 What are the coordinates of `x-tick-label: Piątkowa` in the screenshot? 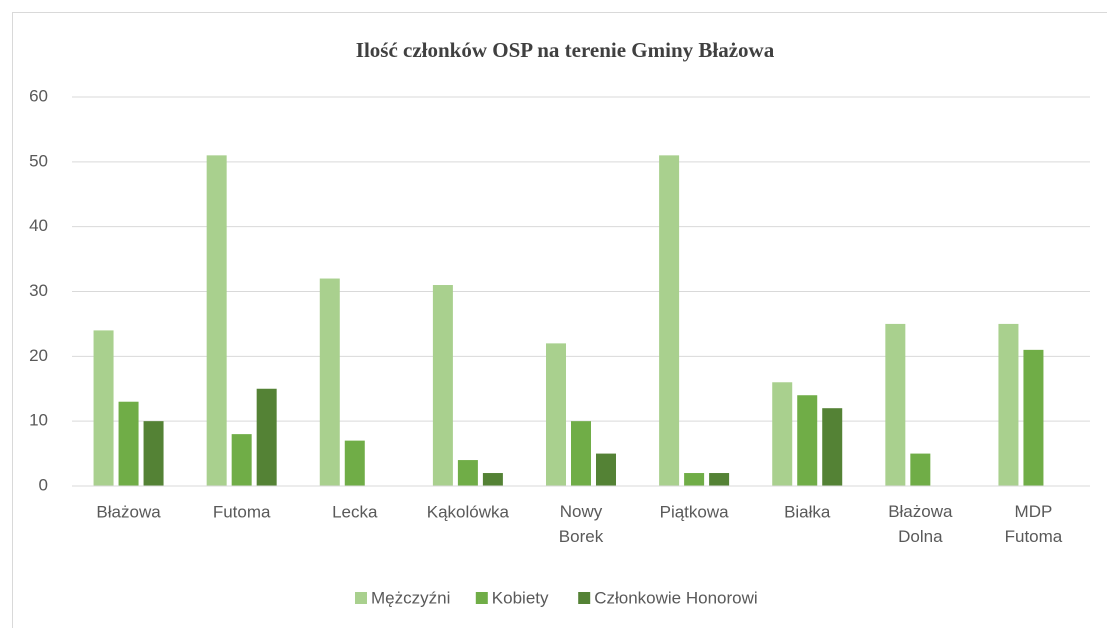 It's located at (695, 511).